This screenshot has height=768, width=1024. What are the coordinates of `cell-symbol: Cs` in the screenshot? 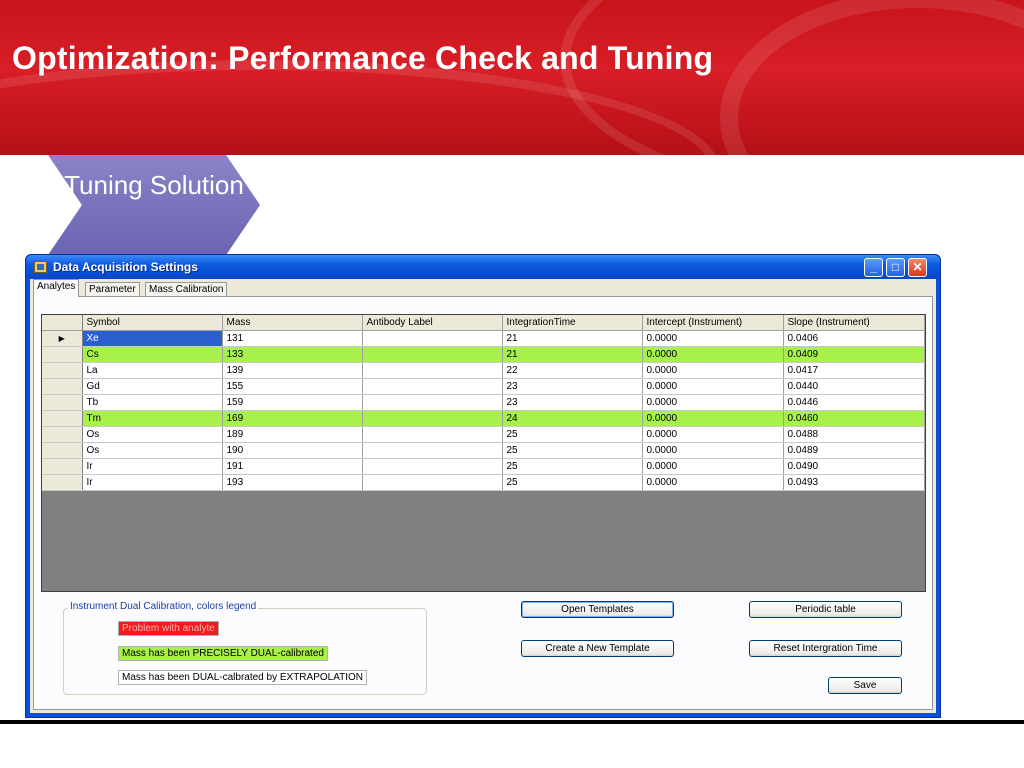 It's located at (152, 354).